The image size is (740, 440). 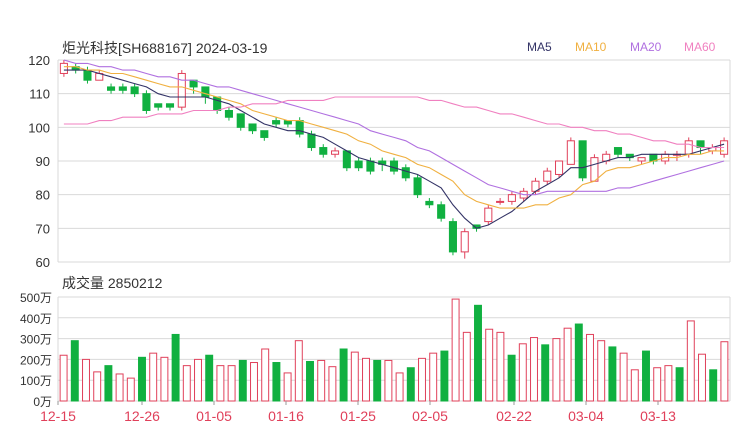 What do you see at coordinates (586, 416) in the screenshot?
I see `date-label: 03-04` at bounding box center [586, 416].